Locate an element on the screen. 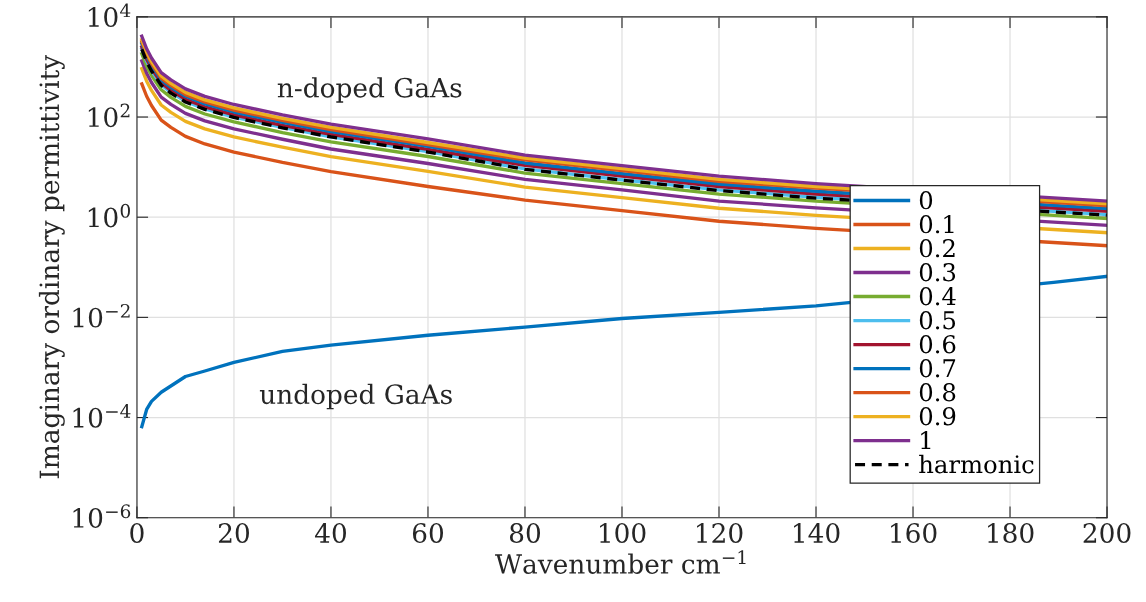 The image size is (1146, 602). x-tick-label: 200 is located at coordinates (1107, 533).